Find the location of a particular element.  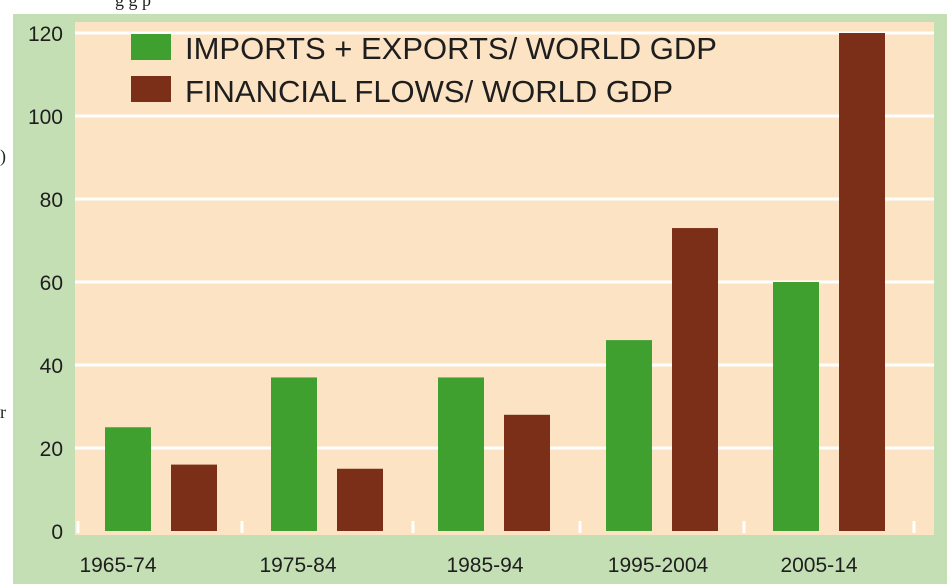

x-tick-label: 1985-94 is located at coordinates (484, 565).